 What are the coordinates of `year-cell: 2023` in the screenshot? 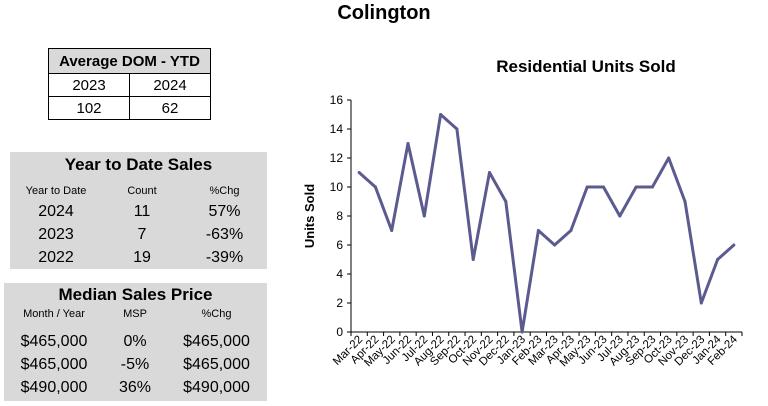 It's located at (56, 234).